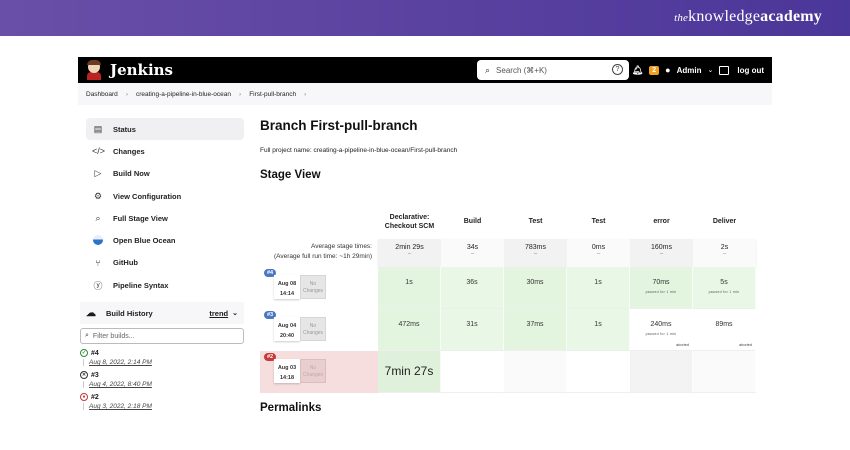 This screenshot has width=850, height=450. What do you see at coordinates (661, 288) in the screenshot?
I see `stage-cell: 70ms paused for 1 min` at bounding box center [661, 288].